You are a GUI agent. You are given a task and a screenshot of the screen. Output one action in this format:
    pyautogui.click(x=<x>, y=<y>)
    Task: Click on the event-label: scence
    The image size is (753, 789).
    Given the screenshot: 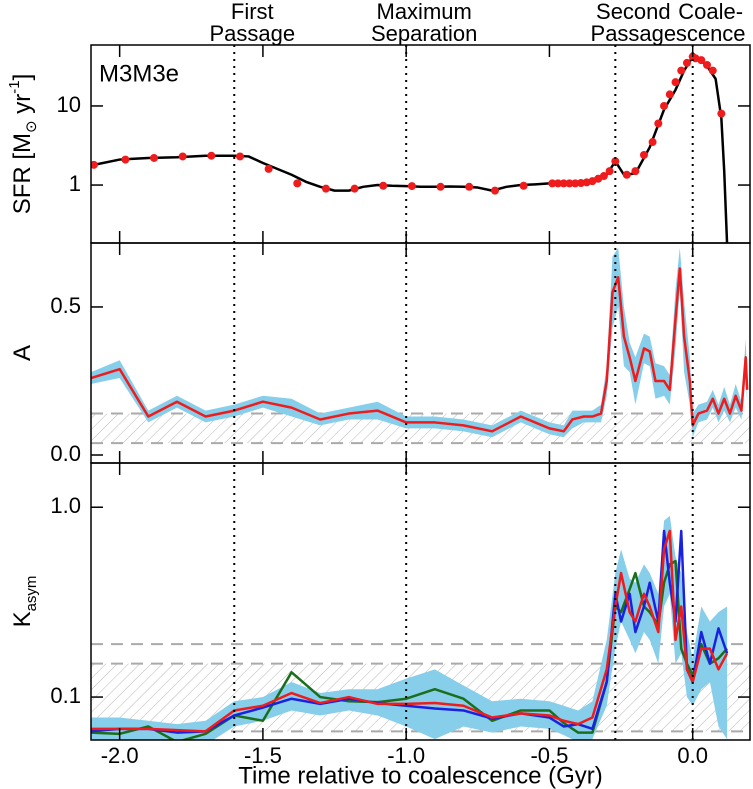 What is the action you would take?
    pyautogui.click(x=711, y=33)
    